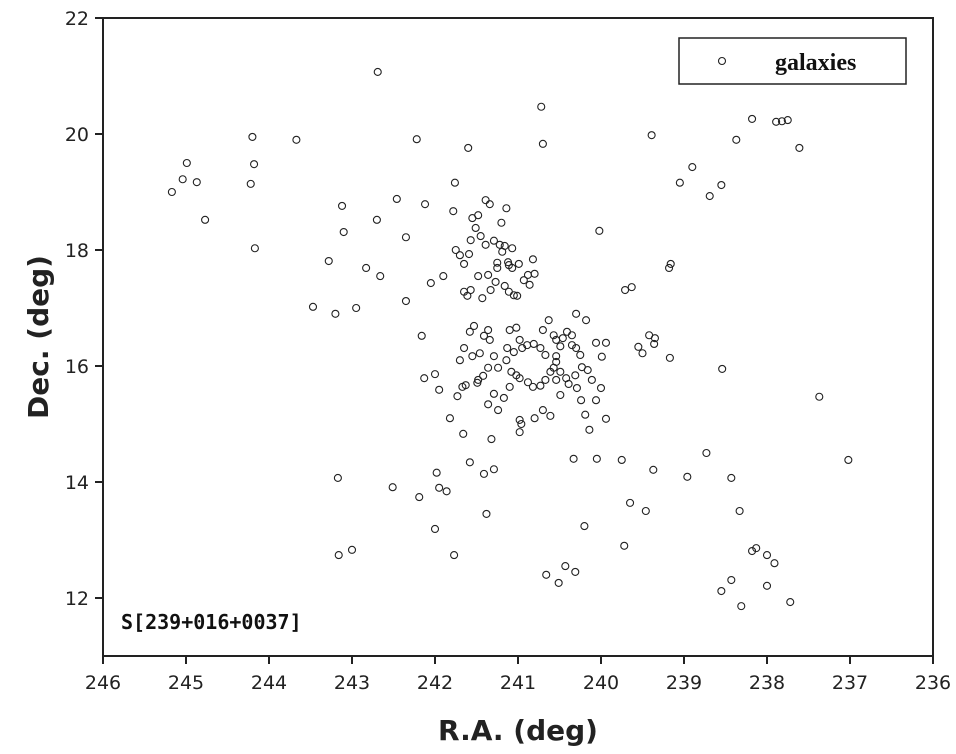 The image size is (956, 754). I want to click on x-tick-label: 246, so click(103, 683).